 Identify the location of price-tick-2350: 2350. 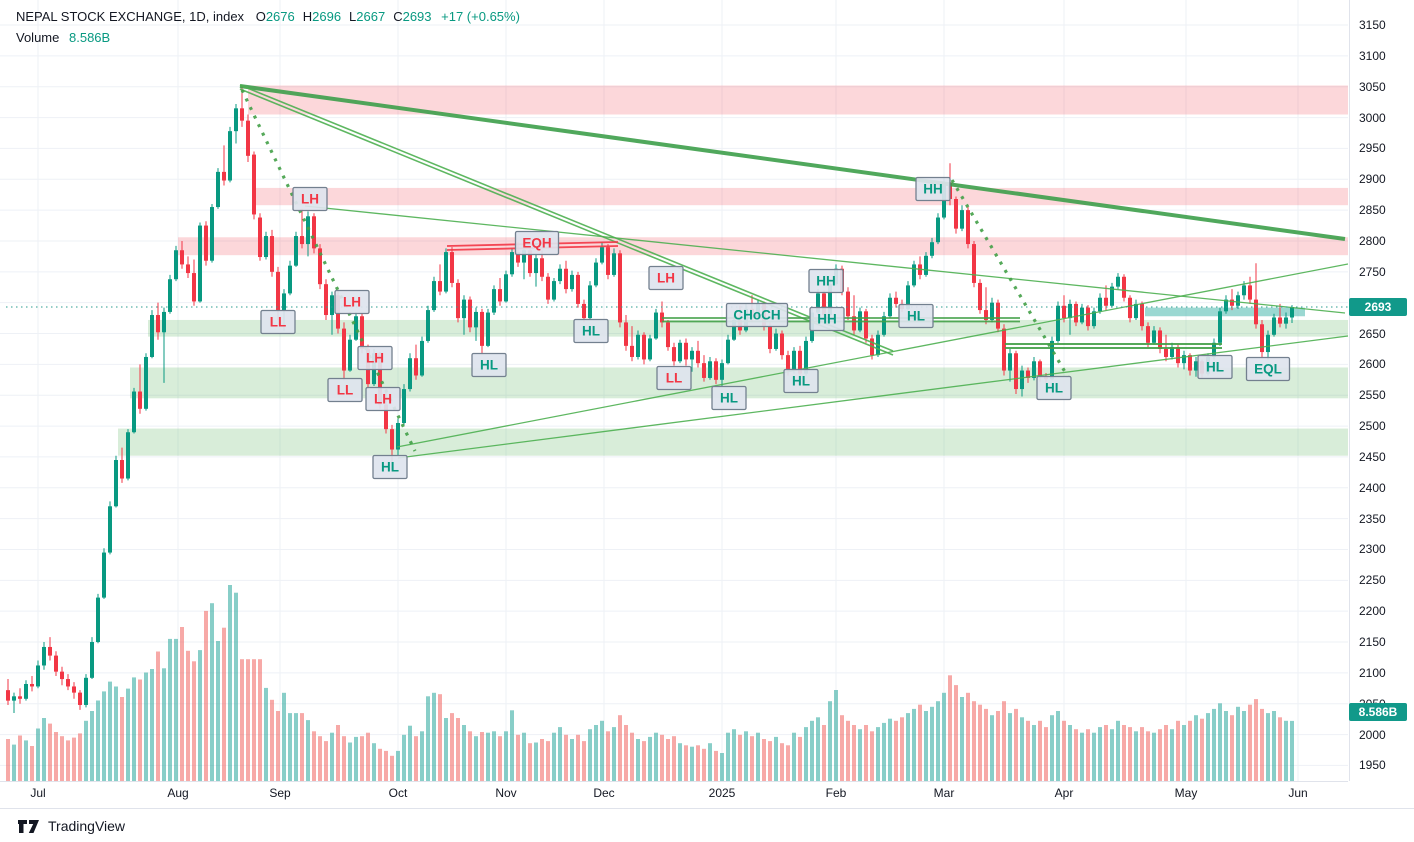
(1372, 518).